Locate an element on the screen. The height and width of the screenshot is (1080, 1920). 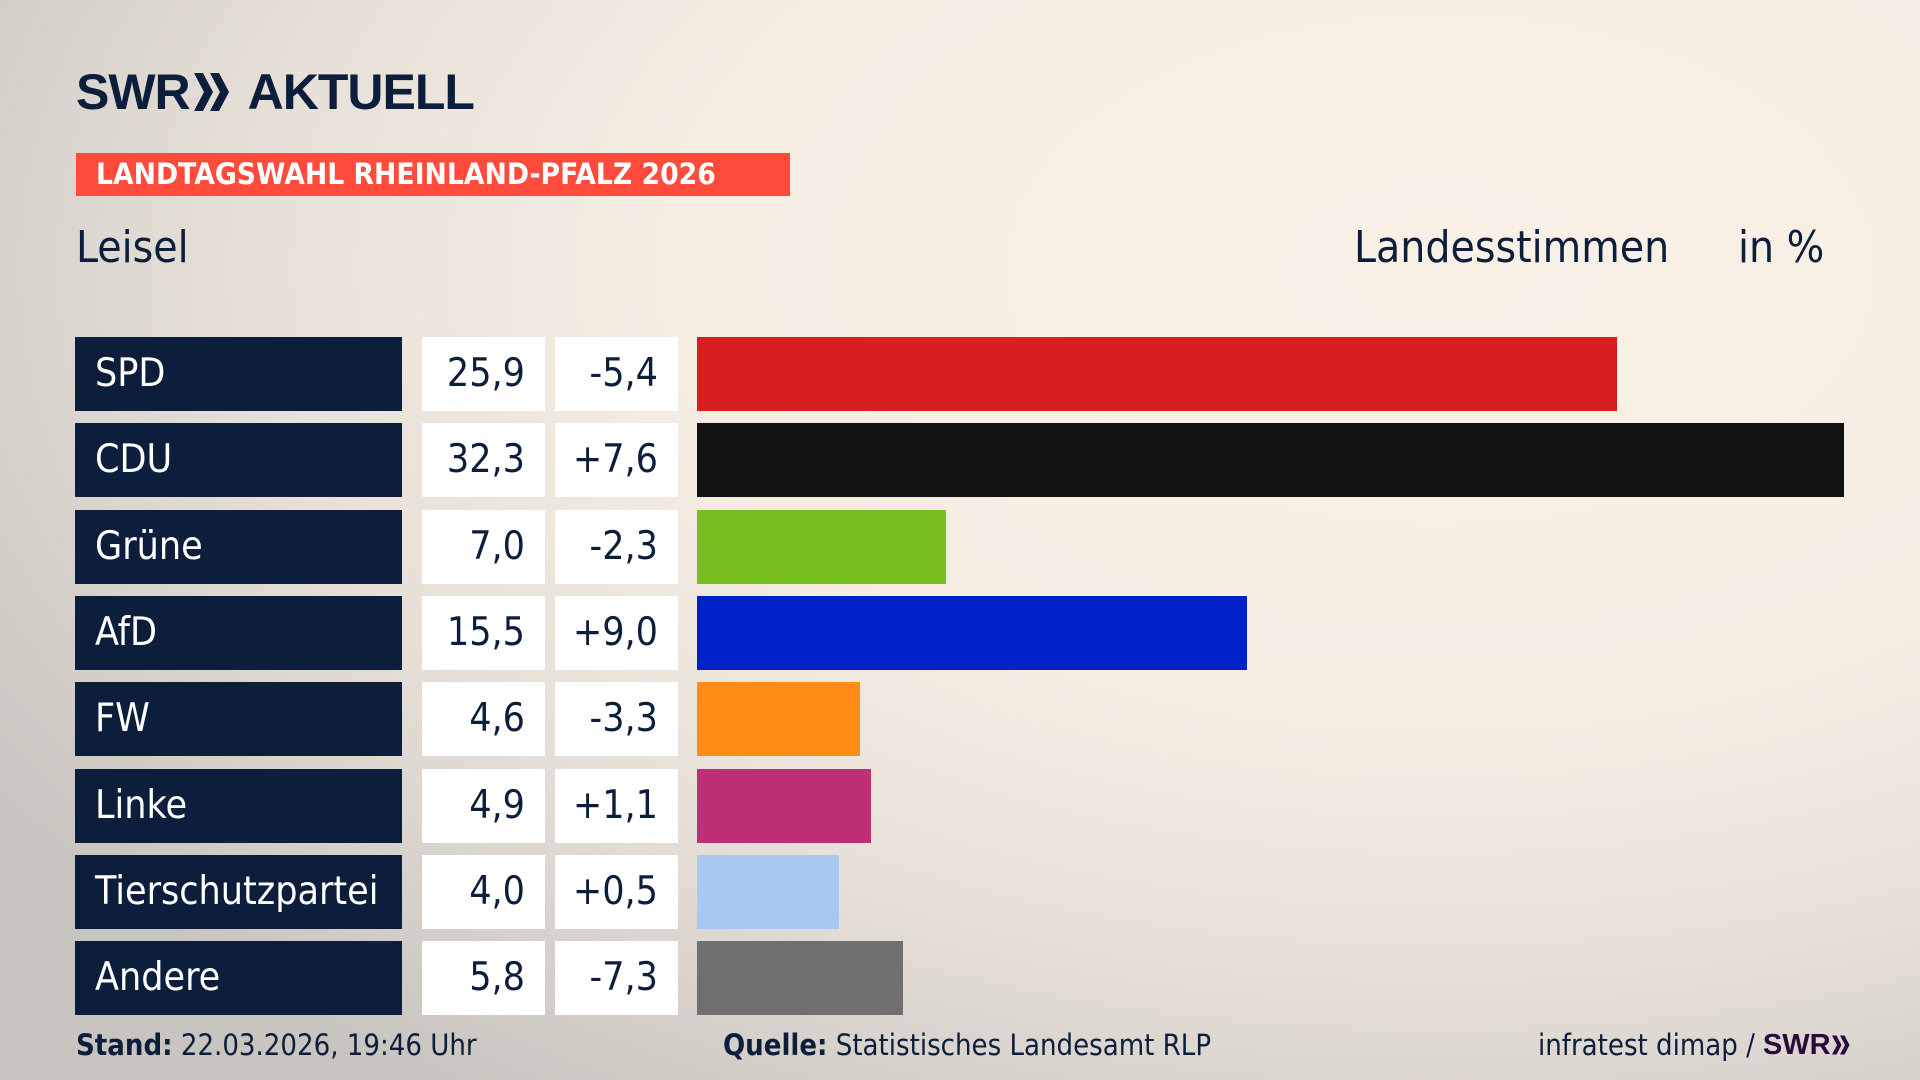
bar-andere is located at coordinates (800, 978).